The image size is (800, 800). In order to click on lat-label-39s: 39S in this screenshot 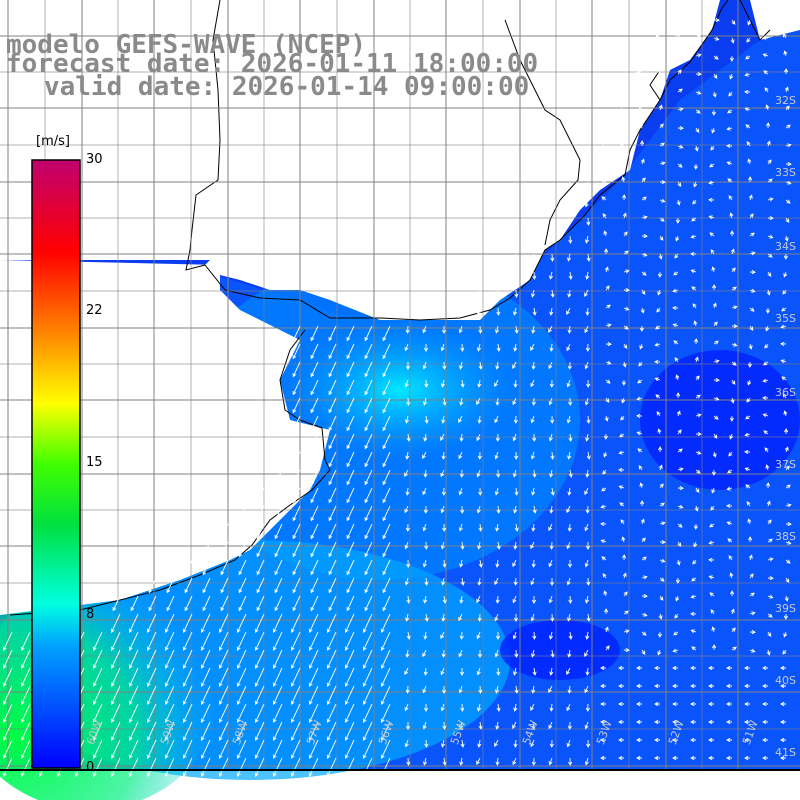, I will do `click(785, 608)`.